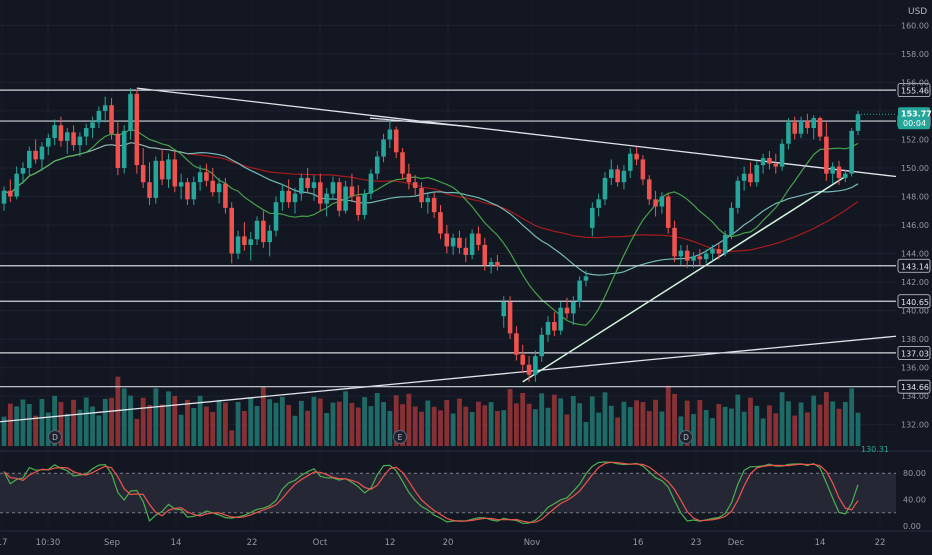  What do you see at coordinates (466, 539) in the screenshot?
I see `time-axis: 17 10:30 Sep 14 22 Oct 12 20 Nov 16 23 Dec 14 22` at bounding box center [466, 539].